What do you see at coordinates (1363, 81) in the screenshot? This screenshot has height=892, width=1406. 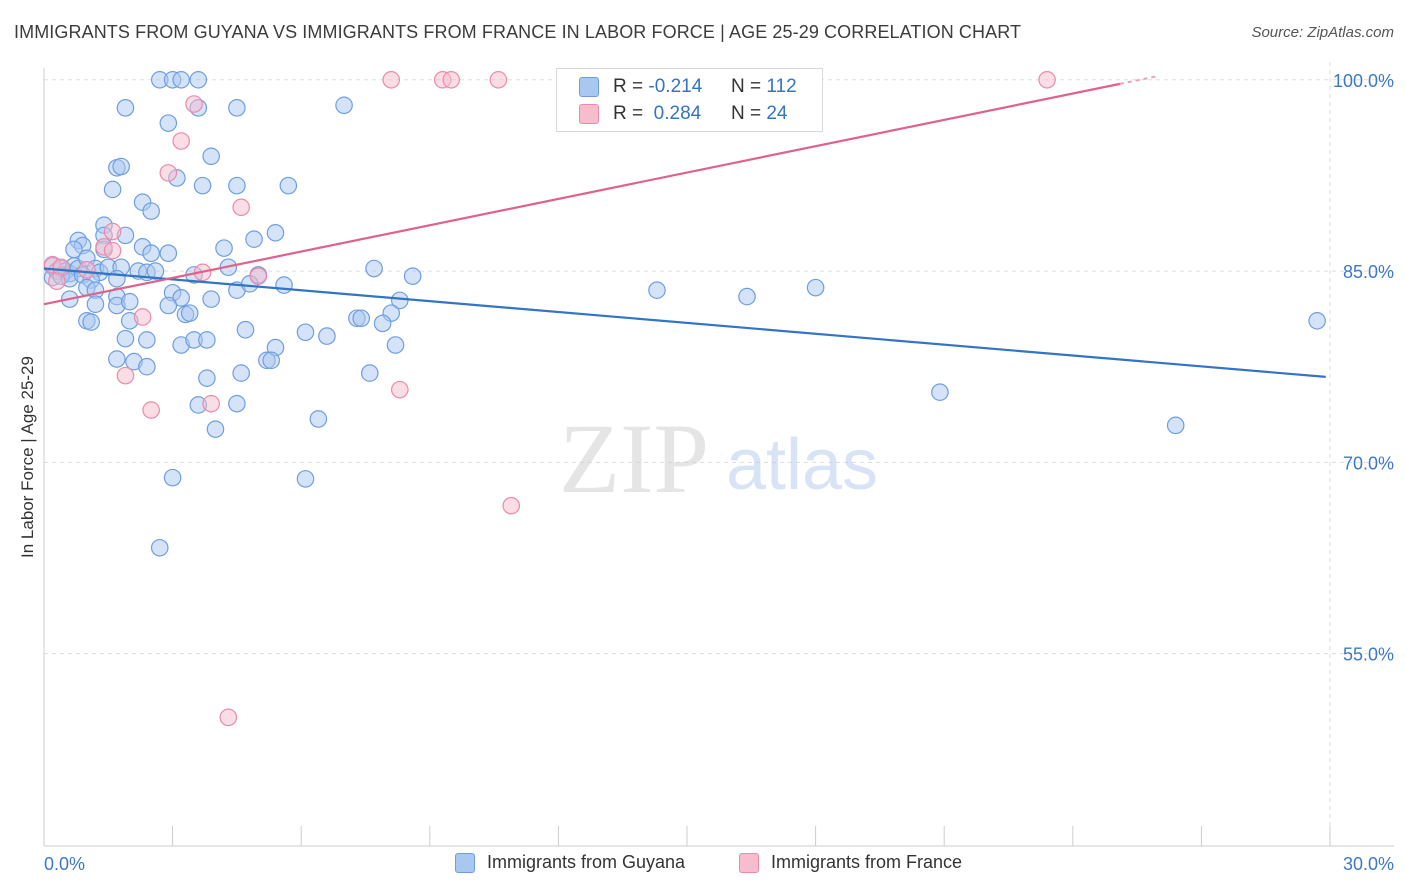 I see `y-tick-label: 100.0%` at bounding box center [1363, 81].